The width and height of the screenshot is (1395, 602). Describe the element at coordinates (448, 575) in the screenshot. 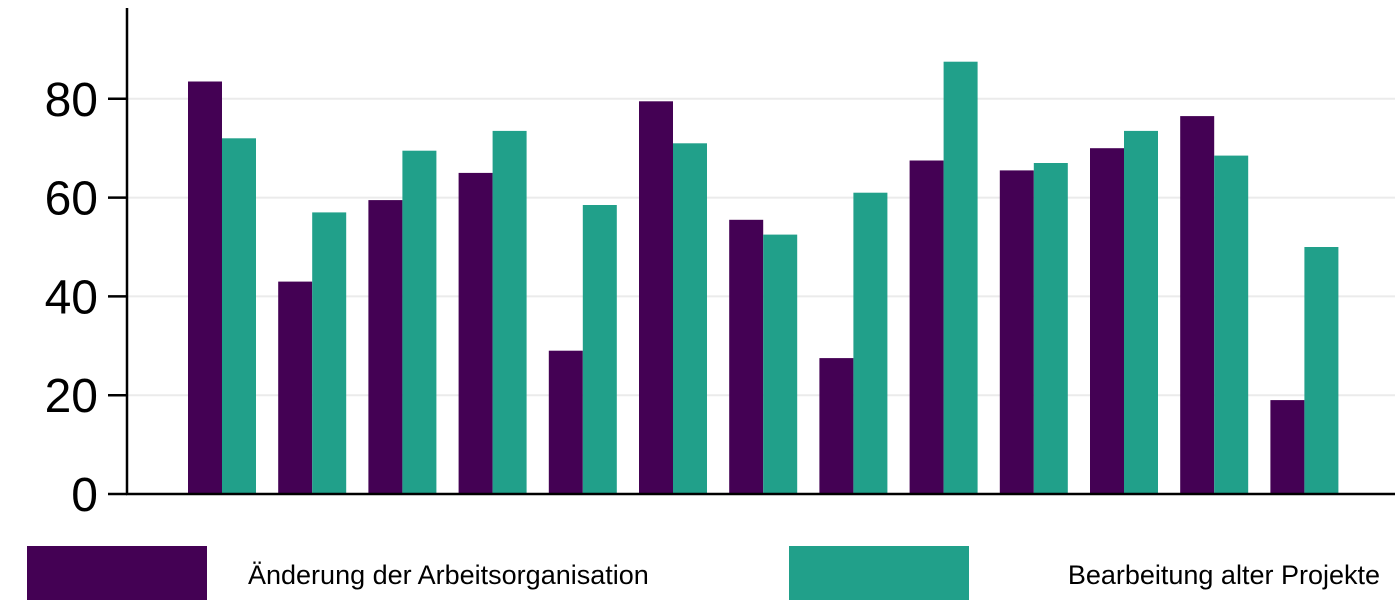

I see `legend-label-series-1: Änderung der Arbeitsorganisation` at that location.